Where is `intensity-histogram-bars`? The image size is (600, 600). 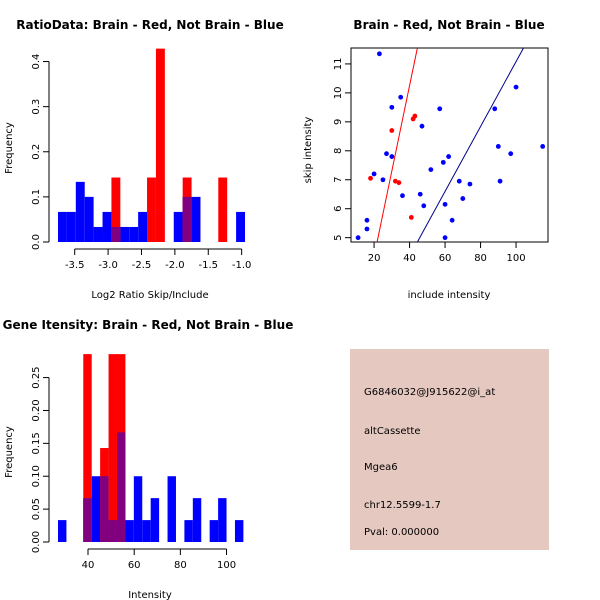
intensity-histogram-bars is located at coordinates (151, 448).